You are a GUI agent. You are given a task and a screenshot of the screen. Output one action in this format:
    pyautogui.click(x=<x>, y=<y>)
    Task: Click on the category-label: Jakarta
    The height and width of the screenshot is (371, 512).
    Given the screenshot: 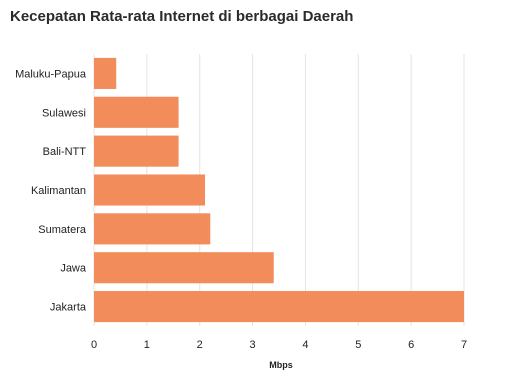 What is the action you would take?
    pyautogui.click(x=68, y=308)
    